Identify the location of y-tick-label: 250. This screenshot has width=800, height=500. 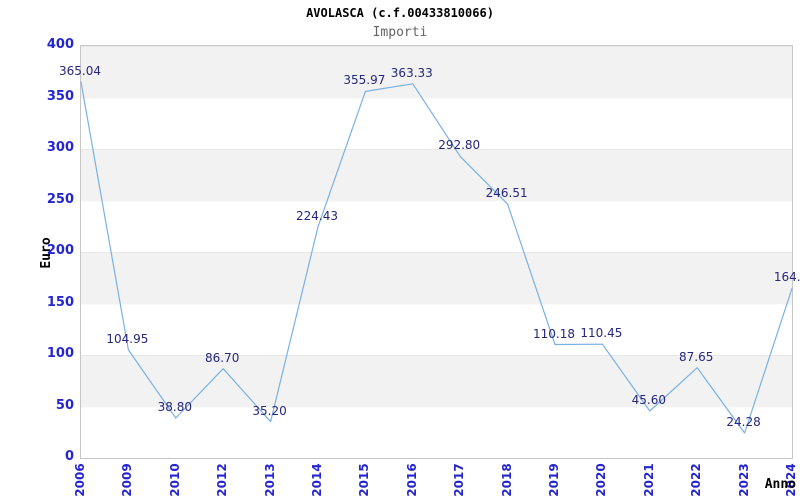
(60, 199).